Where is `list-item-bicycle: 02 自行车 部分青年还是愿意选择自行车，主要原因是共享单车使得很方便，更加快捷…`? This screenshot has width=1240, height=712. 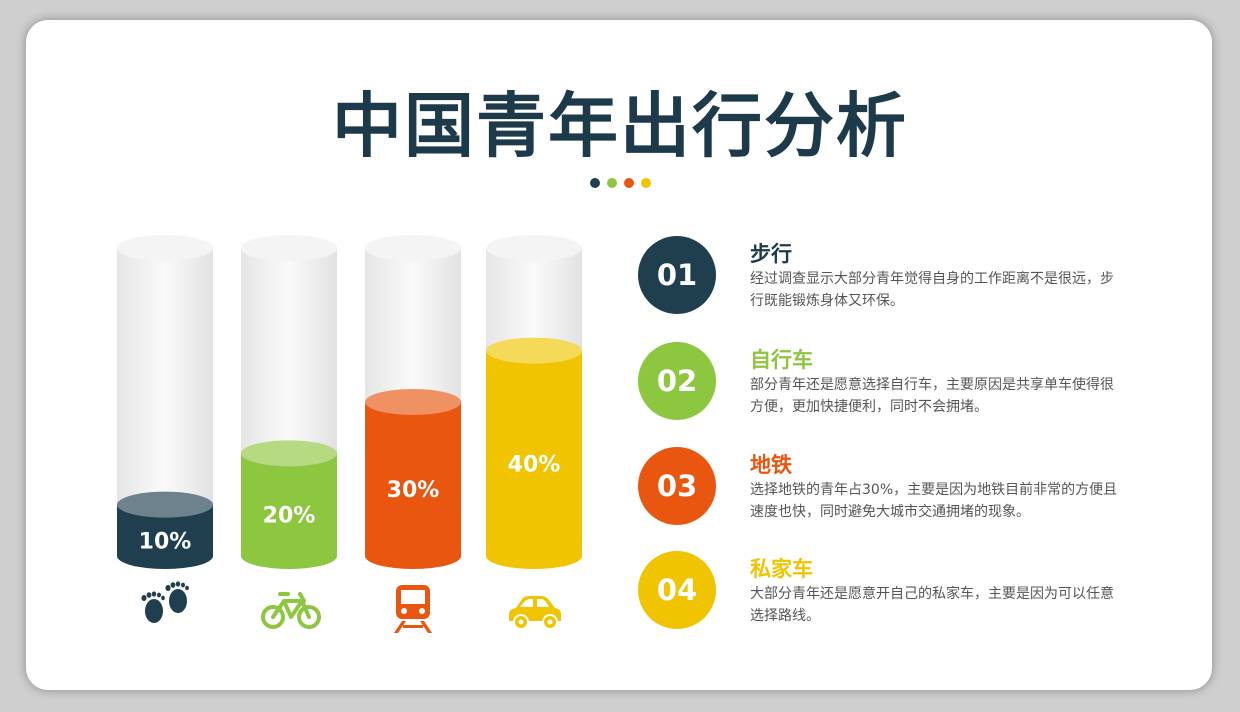
list-item-bicycle: 02 自行车 部分青年还是愿意选择自行车，主要原因是共享单车使得很方便，更加快捷… is located at coordinates (888, 382).